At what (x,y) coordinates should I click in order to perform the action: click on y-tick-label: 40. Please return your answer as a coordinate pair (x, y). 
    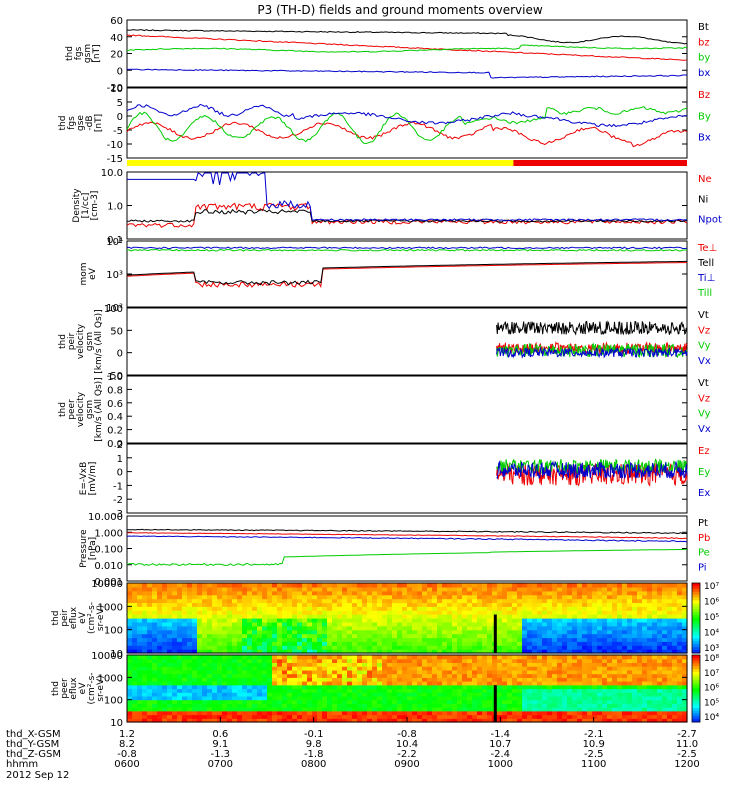
    Looking at the image, I should click on (116, 38).